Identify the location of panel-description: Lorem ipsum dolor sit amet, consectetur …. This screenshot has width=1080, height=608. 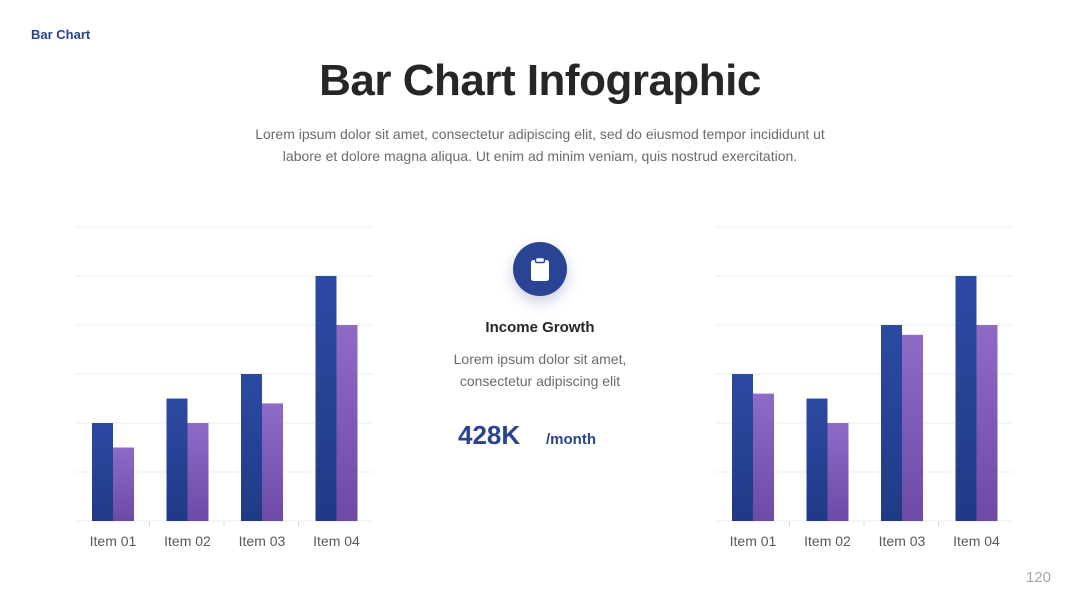
(540, 370).